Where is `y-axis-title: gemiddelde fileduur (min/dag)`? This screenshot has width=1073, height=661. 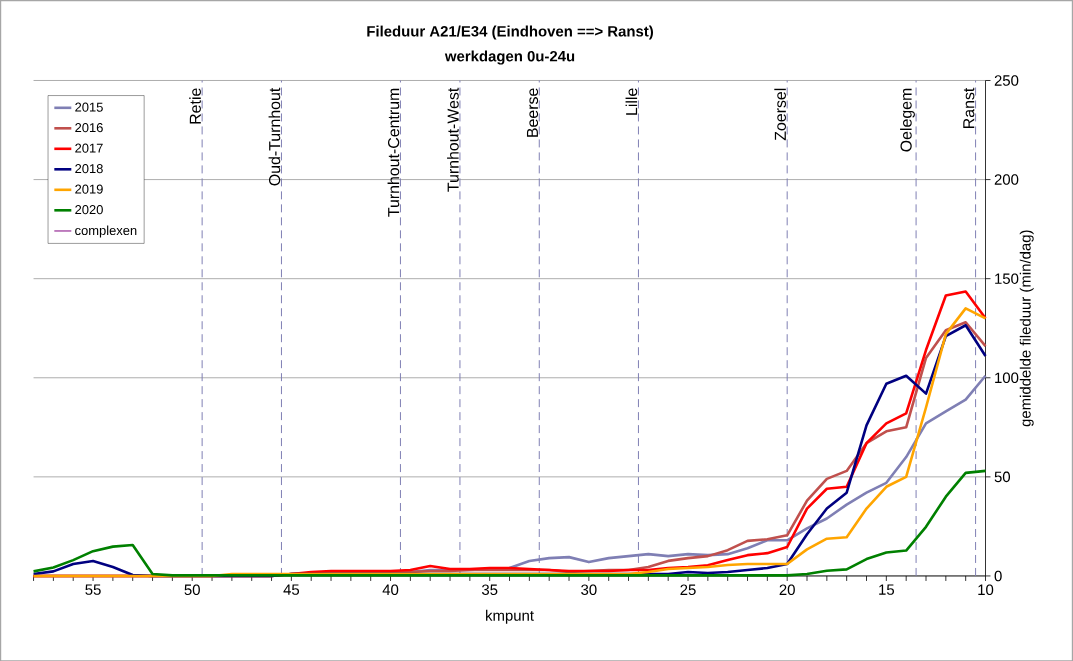
y-axis-title: gemiddelde fileduur (min/dag) is located at coordinates (1026, 328).